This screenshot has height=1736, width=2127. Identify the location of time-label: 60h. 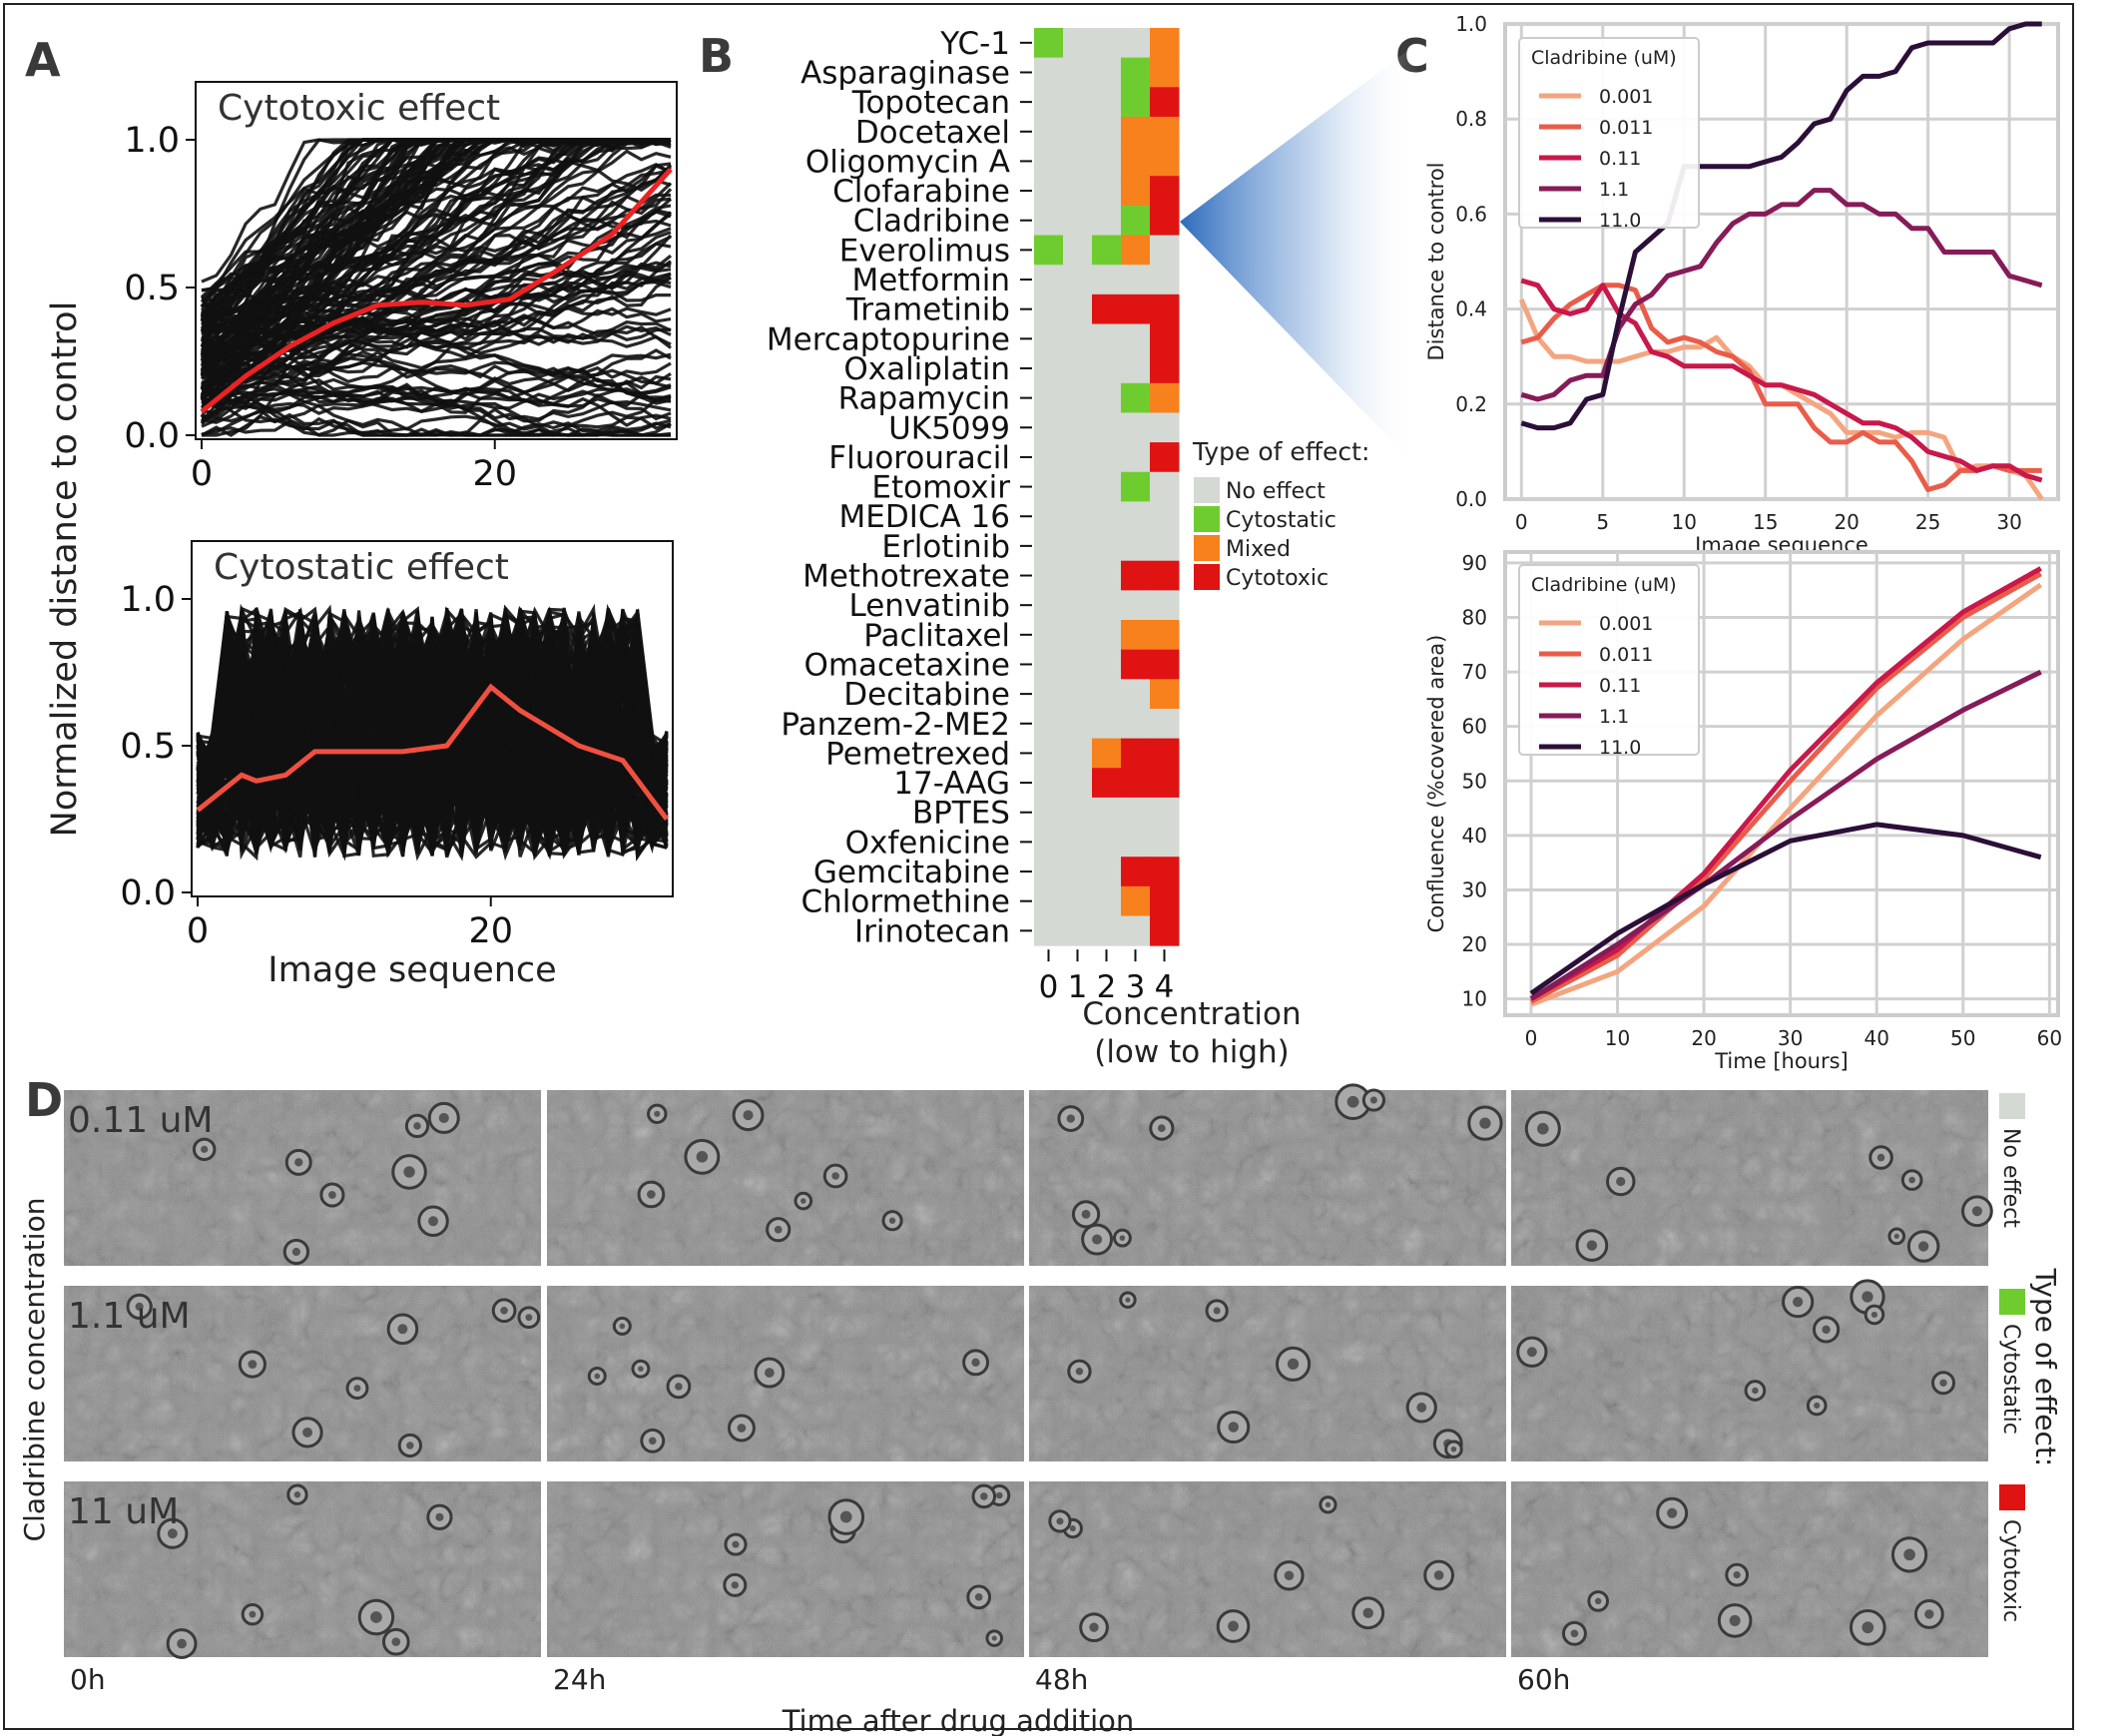
(1543, 1679).